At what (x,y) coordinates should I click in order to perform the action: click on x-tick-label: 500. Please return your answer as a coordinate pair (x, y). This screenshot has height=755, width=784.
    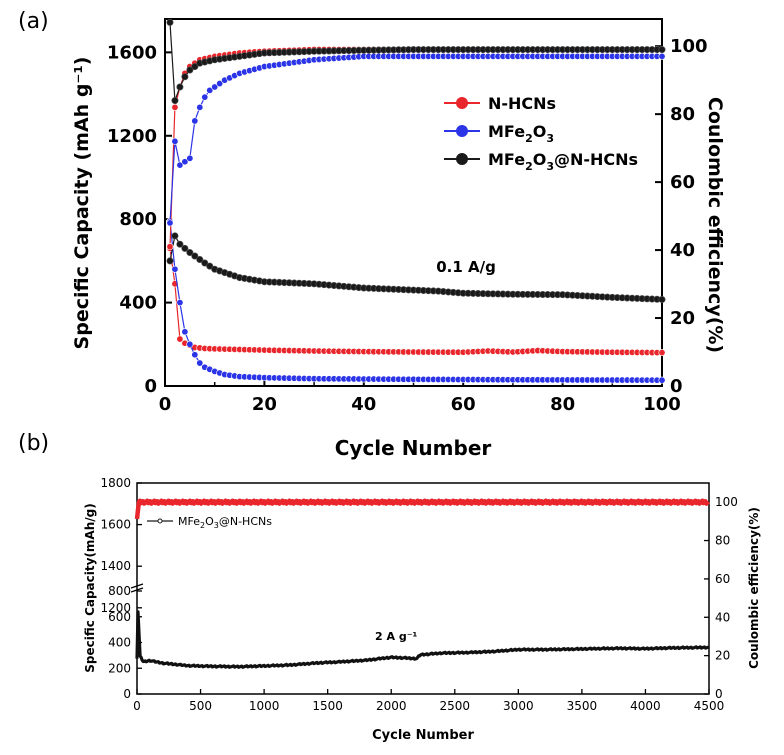
    Looking at the image, I should click on (200, 706).